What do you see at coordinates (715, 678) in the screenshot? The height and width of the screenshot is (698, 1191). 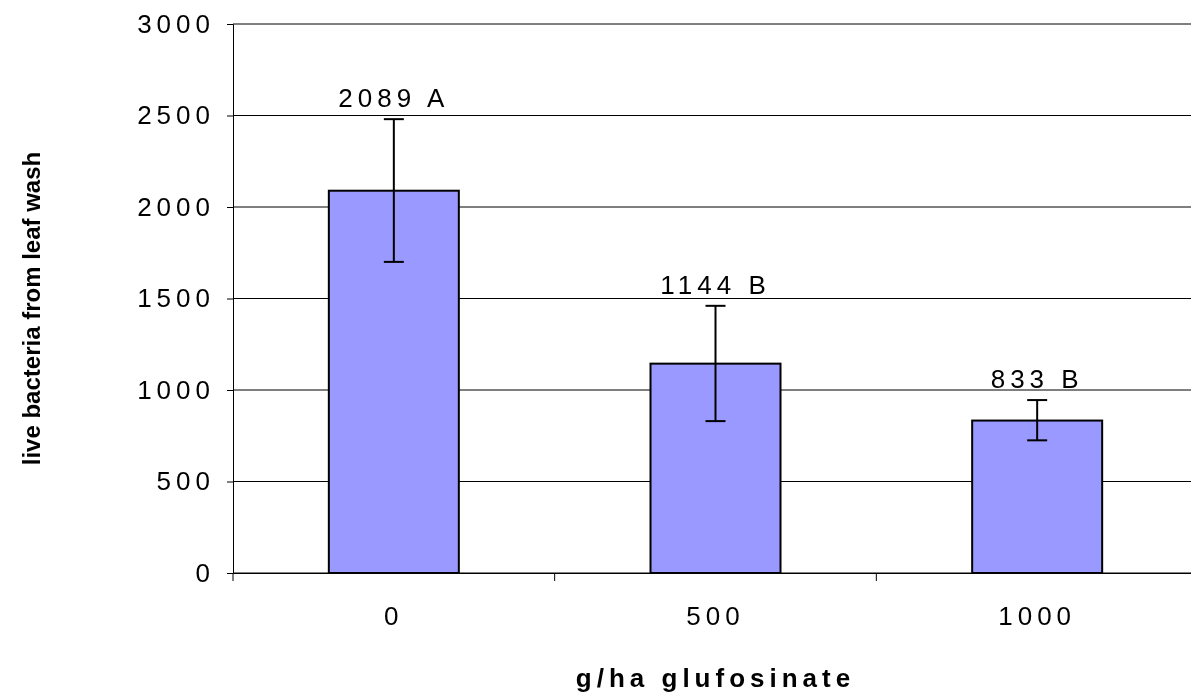 I see `x-axis-title: g/ha glufosinate` at bounding box center [715, 678].